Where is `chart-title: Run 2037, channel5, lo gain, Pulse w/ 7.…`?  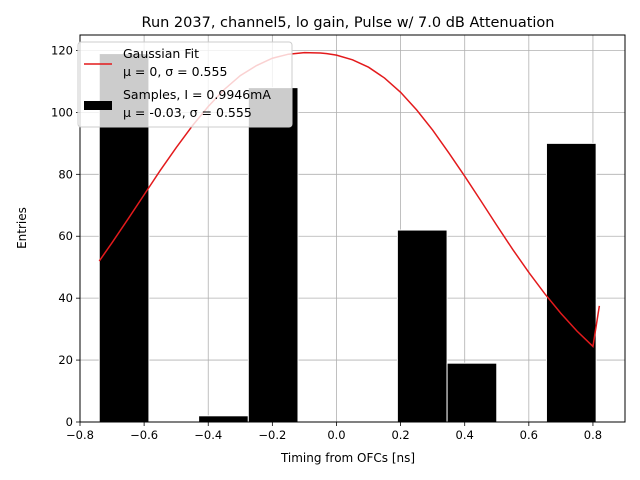
chart-title: Run 2037, channel5, lo gain, Pulse w/ 7.… is located at coordinates (348, 23).